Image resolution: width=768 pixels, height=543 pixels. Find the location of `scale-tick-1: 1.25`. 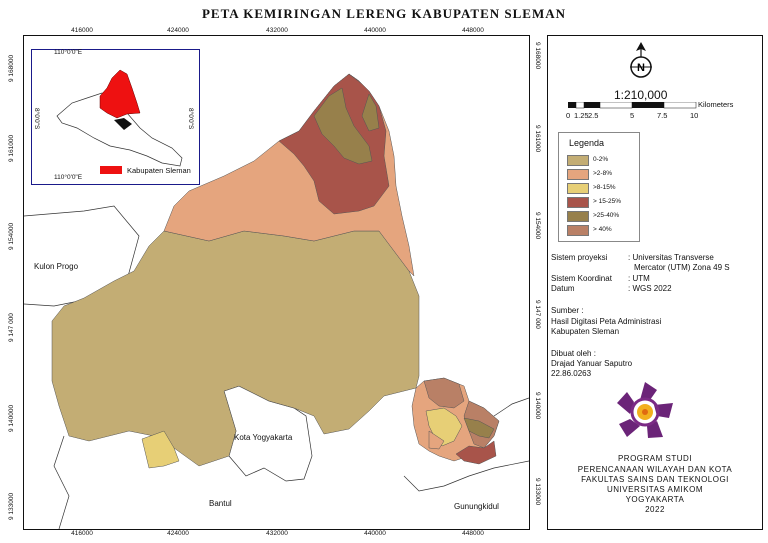

scale-tick-1: 1.25 is located at coordinates (581, 115).